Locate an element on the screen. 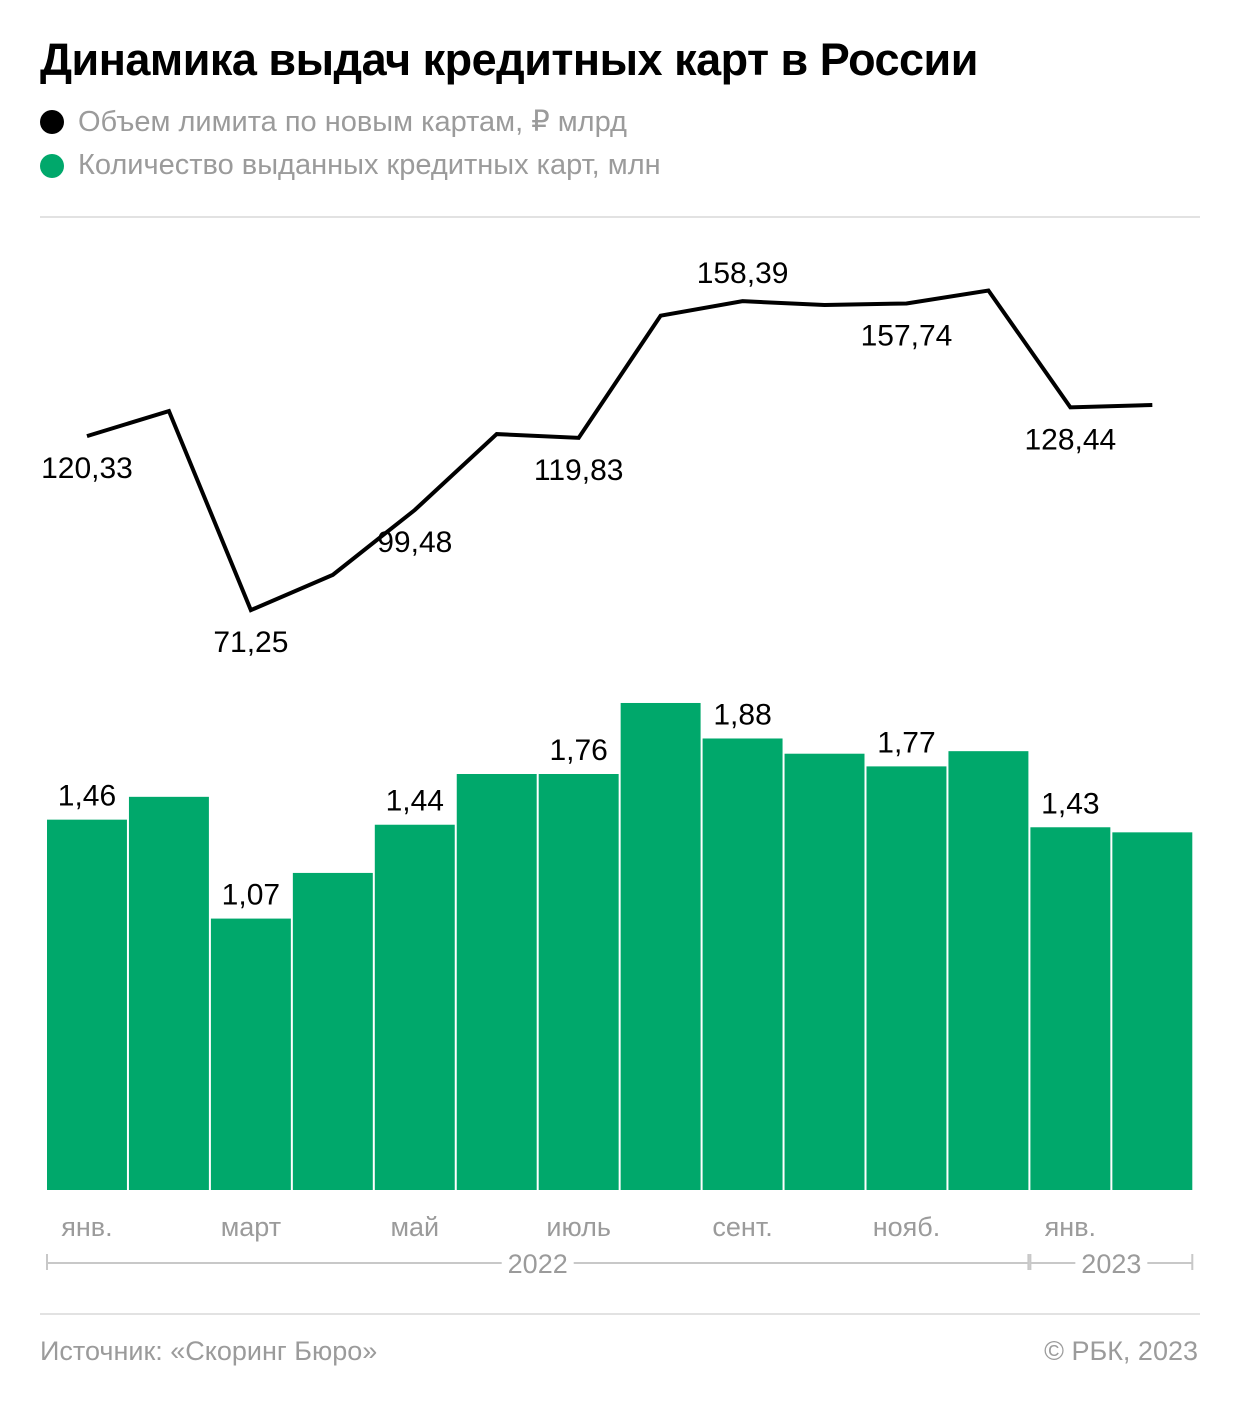 This screenshot has width=1240, height=1402. x-tick-label-2: март is located at coordinates (251, 1227).